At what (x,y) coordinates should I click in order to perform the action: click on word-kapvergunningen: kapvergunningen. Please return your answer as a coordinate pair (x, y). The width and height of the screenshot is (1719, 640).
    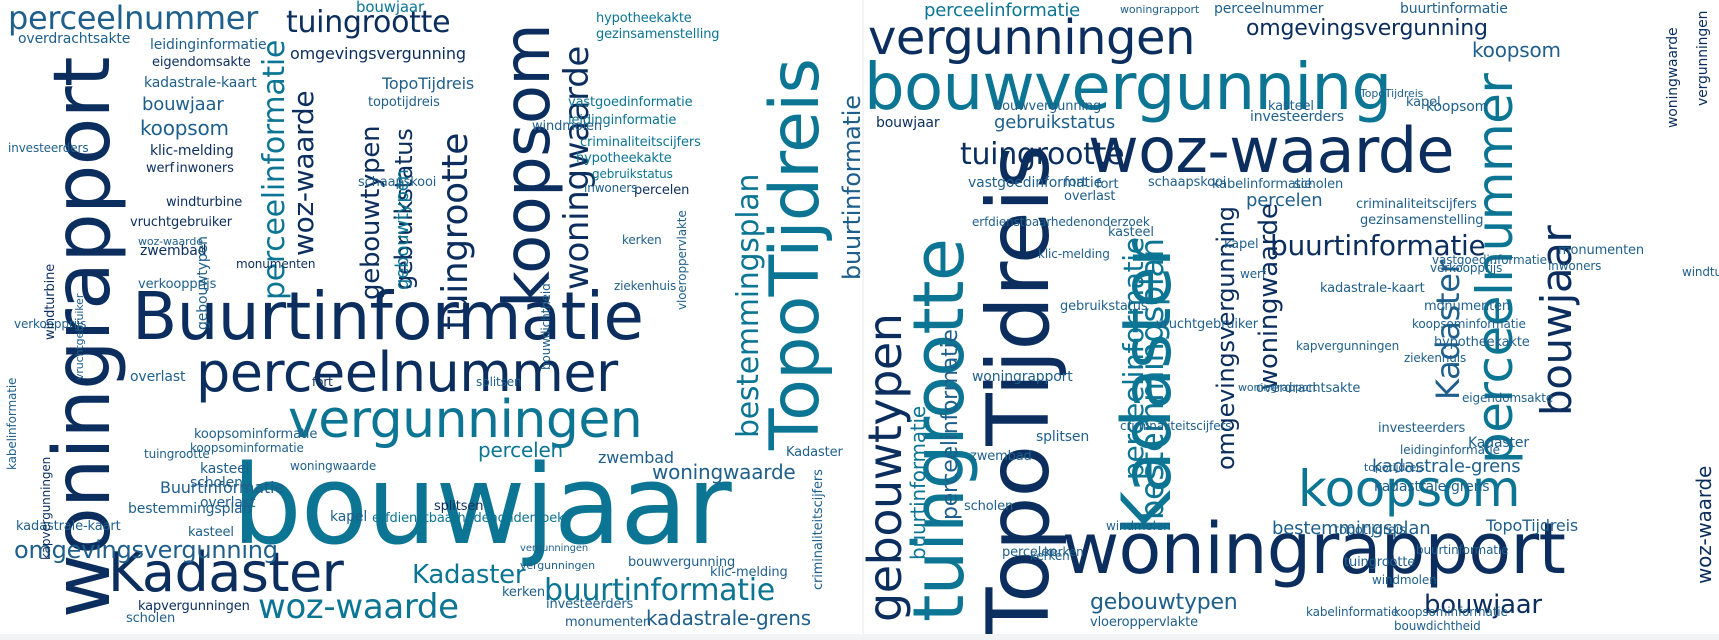
    Looking at the image, I should click on (194, 606).